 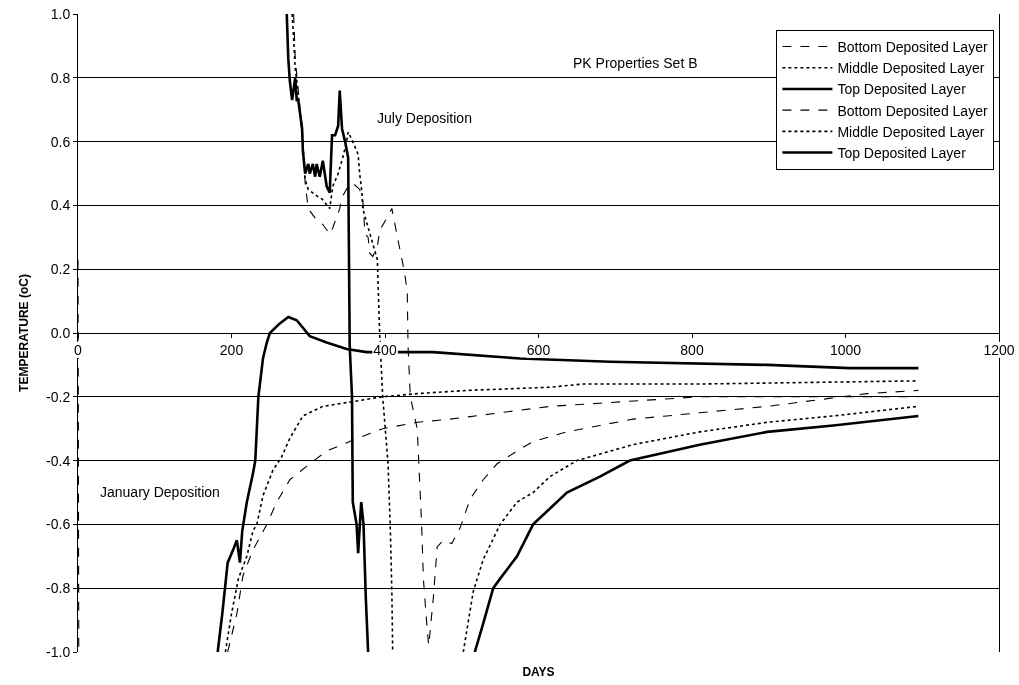 I want to click on y-tick-label: 0.4, so click(x=60, y=205).